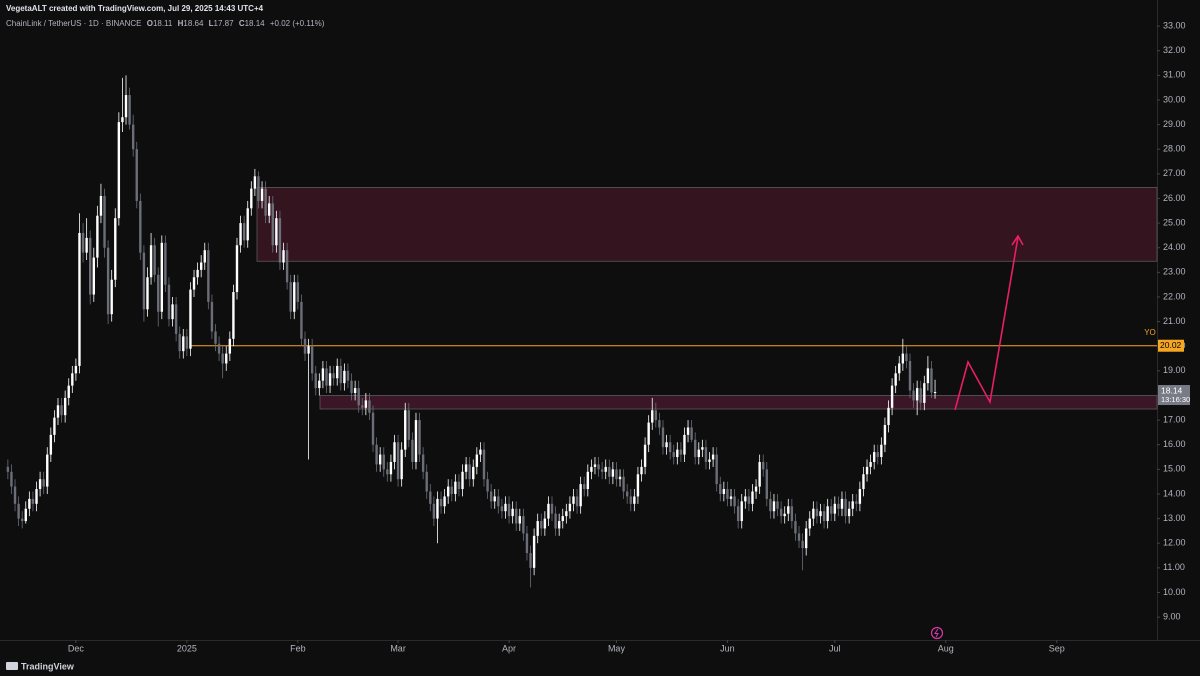 This screenshot has height=676, width=1200. What do you see at coordinates (727, 648) in the screenshot?
I see `x-tick-label: Jun` at bounding box center [727, 648].